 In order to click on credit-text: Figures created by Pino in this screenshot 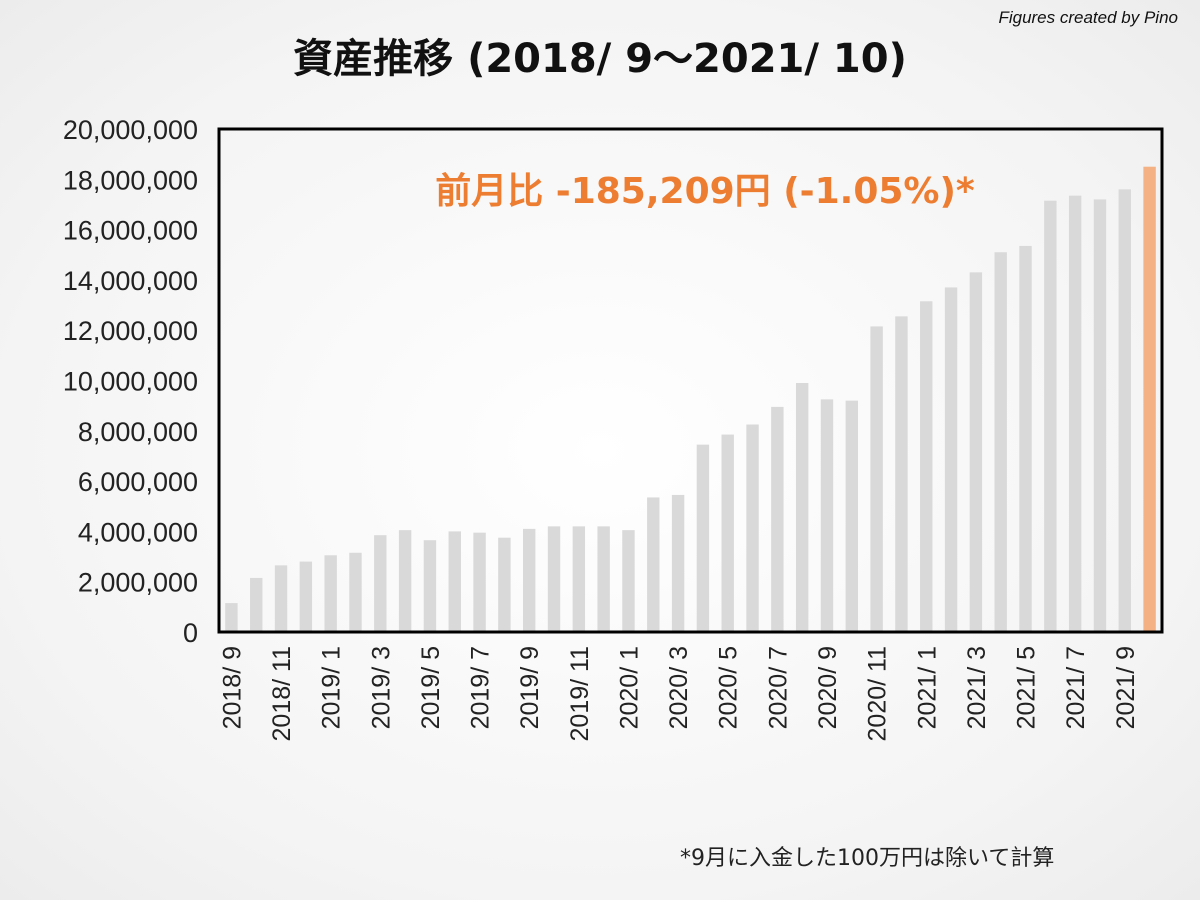, I will do `click(1088, 17)`.